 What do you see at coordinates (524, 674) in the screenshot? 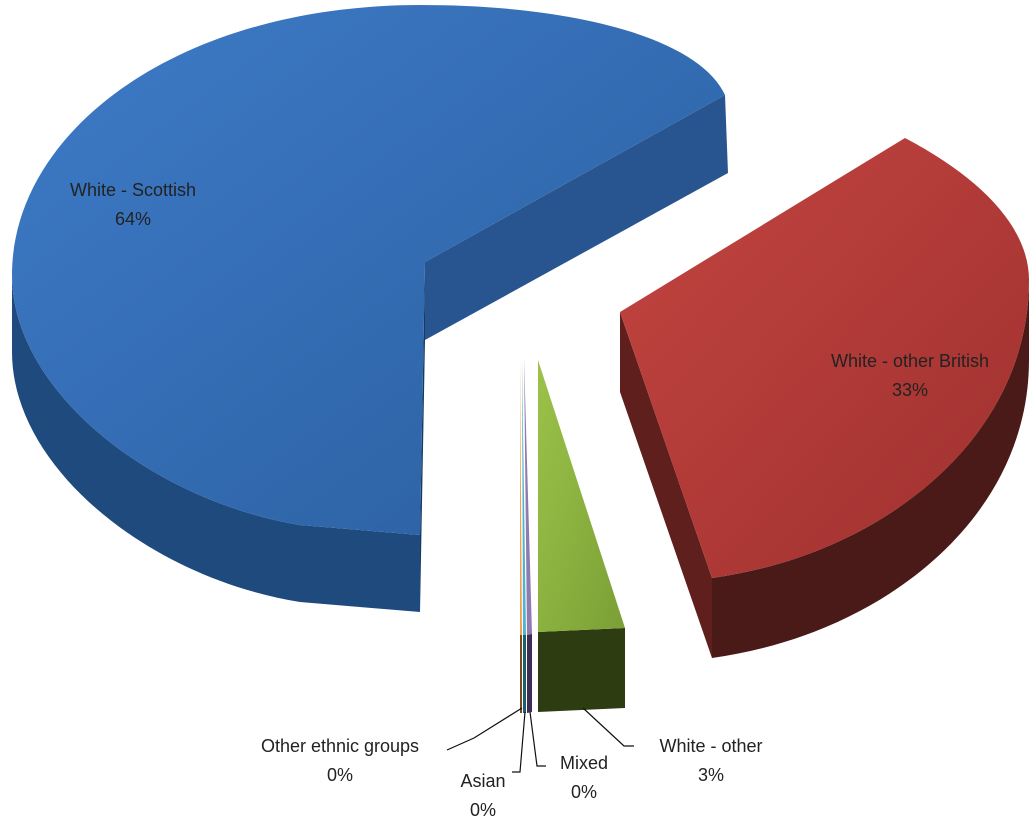
I see `slice-asian-wall` at bounding box center [524, 674].